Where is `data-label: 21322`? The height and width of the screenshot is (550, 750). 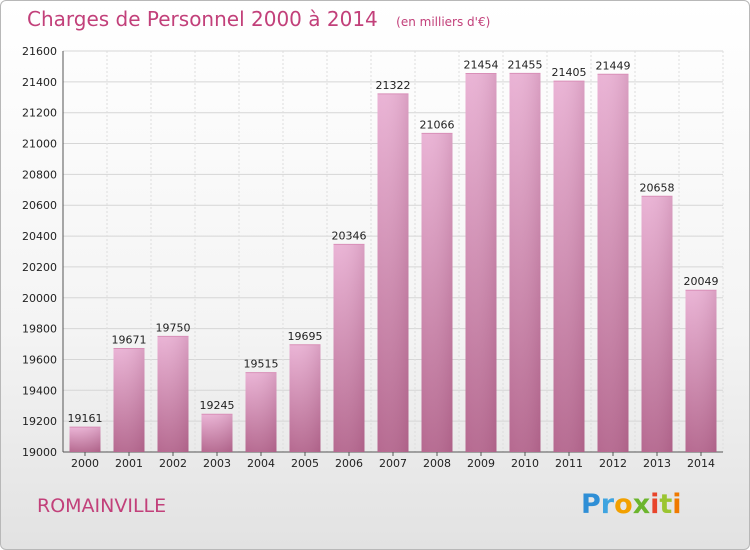
data-label: 21322 is located at coordinates (393, 85).